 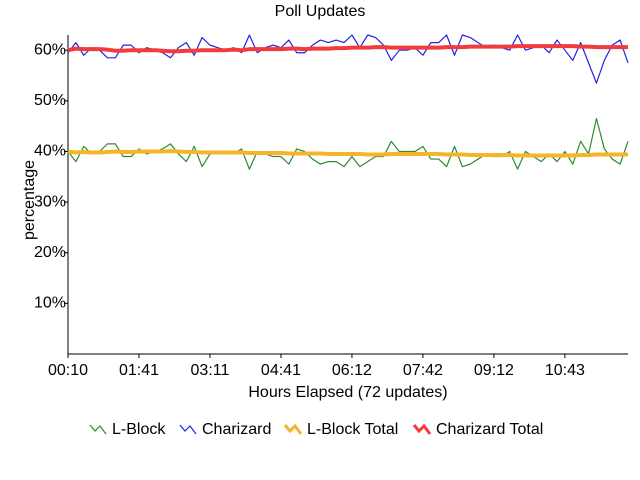 What do you see at coordinates (489, 429) in the screenshot?
I see `legend-label: Charizard Total` at bounding box center [489, 429].